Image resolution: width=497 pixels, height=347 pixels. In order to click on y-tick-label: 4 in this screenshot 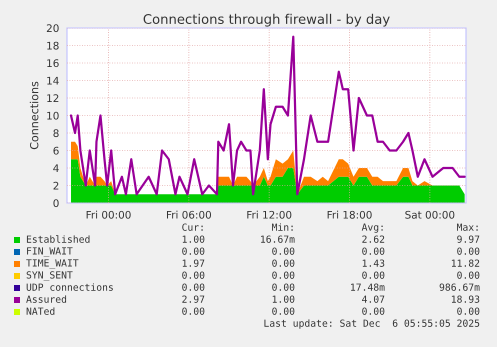, I will do `click(56, 168)`.